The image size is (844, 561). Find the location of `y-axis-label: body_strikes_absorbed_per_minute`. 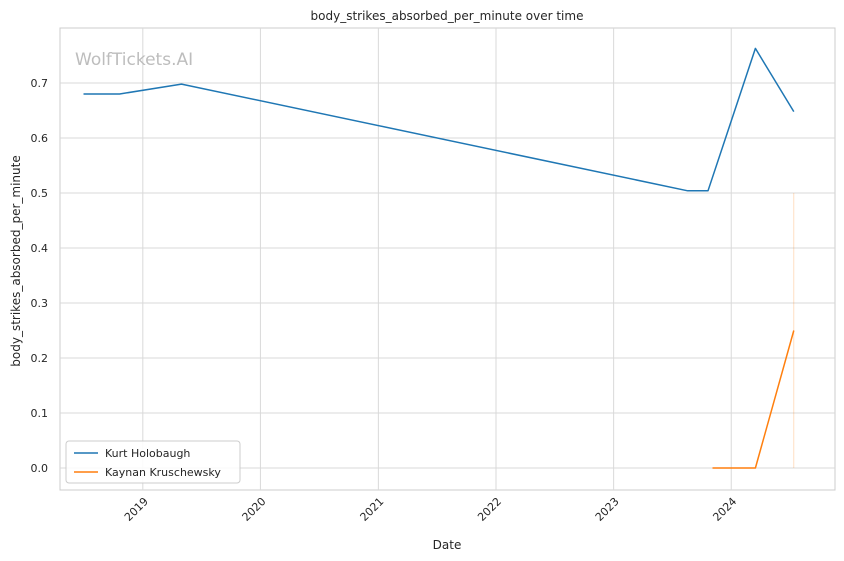

y-axis-label: body_strikes_absorbed_per_minute is located at coordinates (16, 260).